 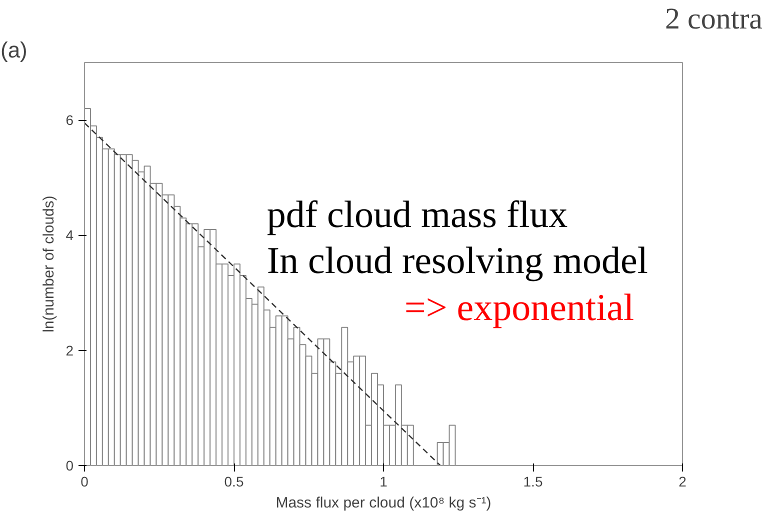 I want to click on annotation: => exponential, so click(x=519, y=308).